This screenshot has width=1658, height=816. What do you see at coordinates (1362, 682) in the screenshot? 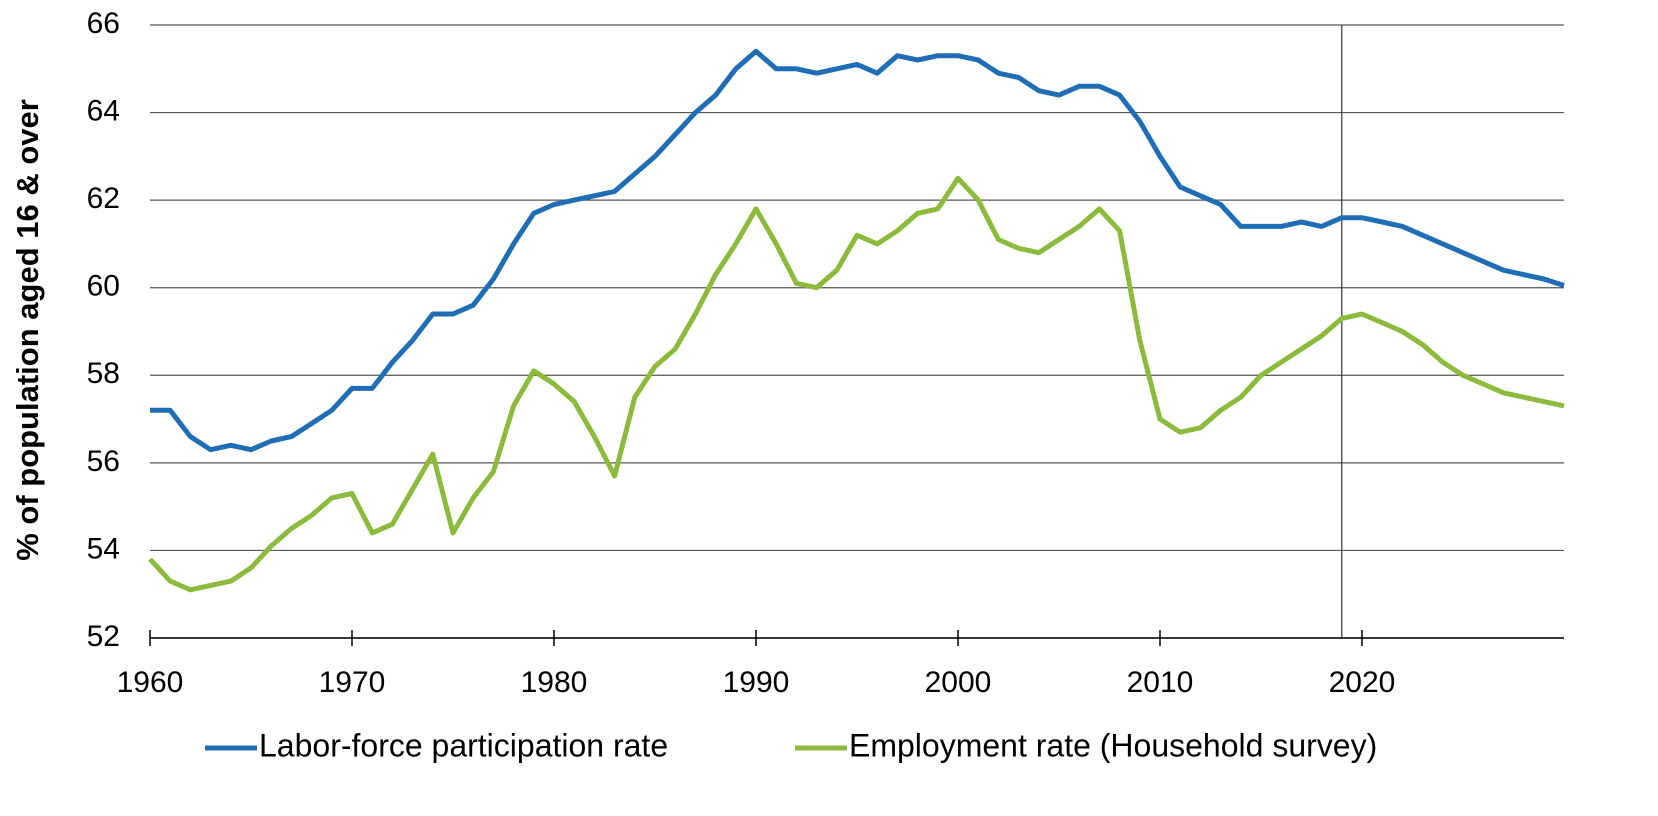
I see `x-tick-label: 2020` at bounding box center [1362, 682].